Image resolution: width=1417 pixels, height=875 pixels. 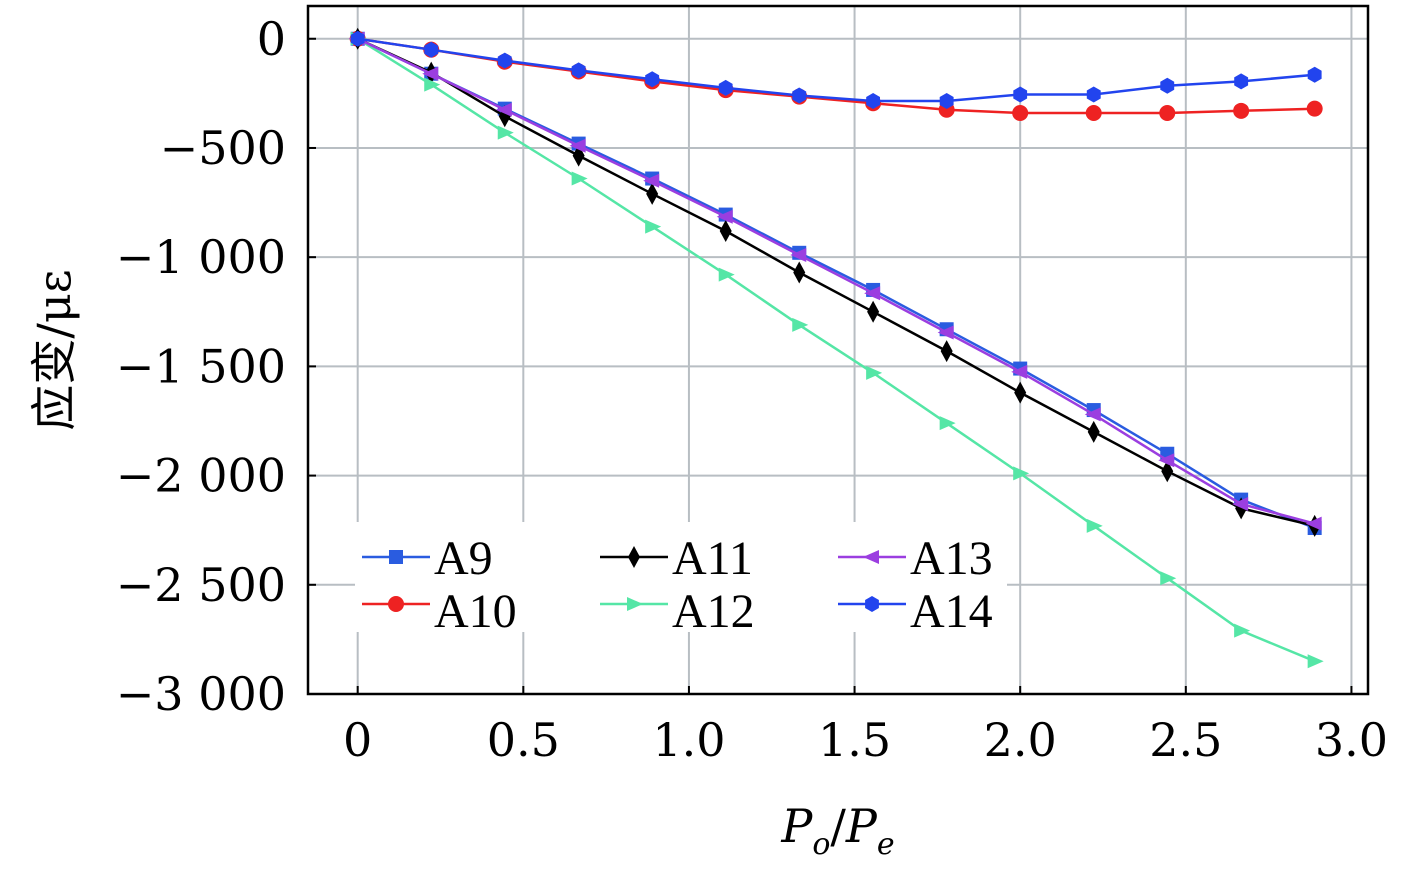 What do you see at coordinates (1020, 740) in the screenshot?
I see `x-tick-label: 2.0` at bounding box center [1020, 740].